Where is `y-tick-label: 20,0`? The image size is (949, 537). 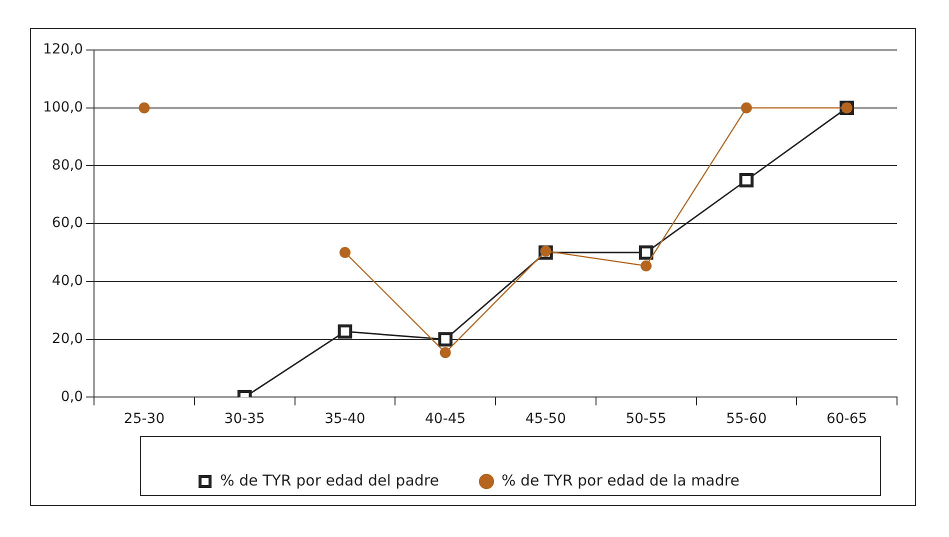
y-tick-label: 20,0 is located at coordinates (68, 338).